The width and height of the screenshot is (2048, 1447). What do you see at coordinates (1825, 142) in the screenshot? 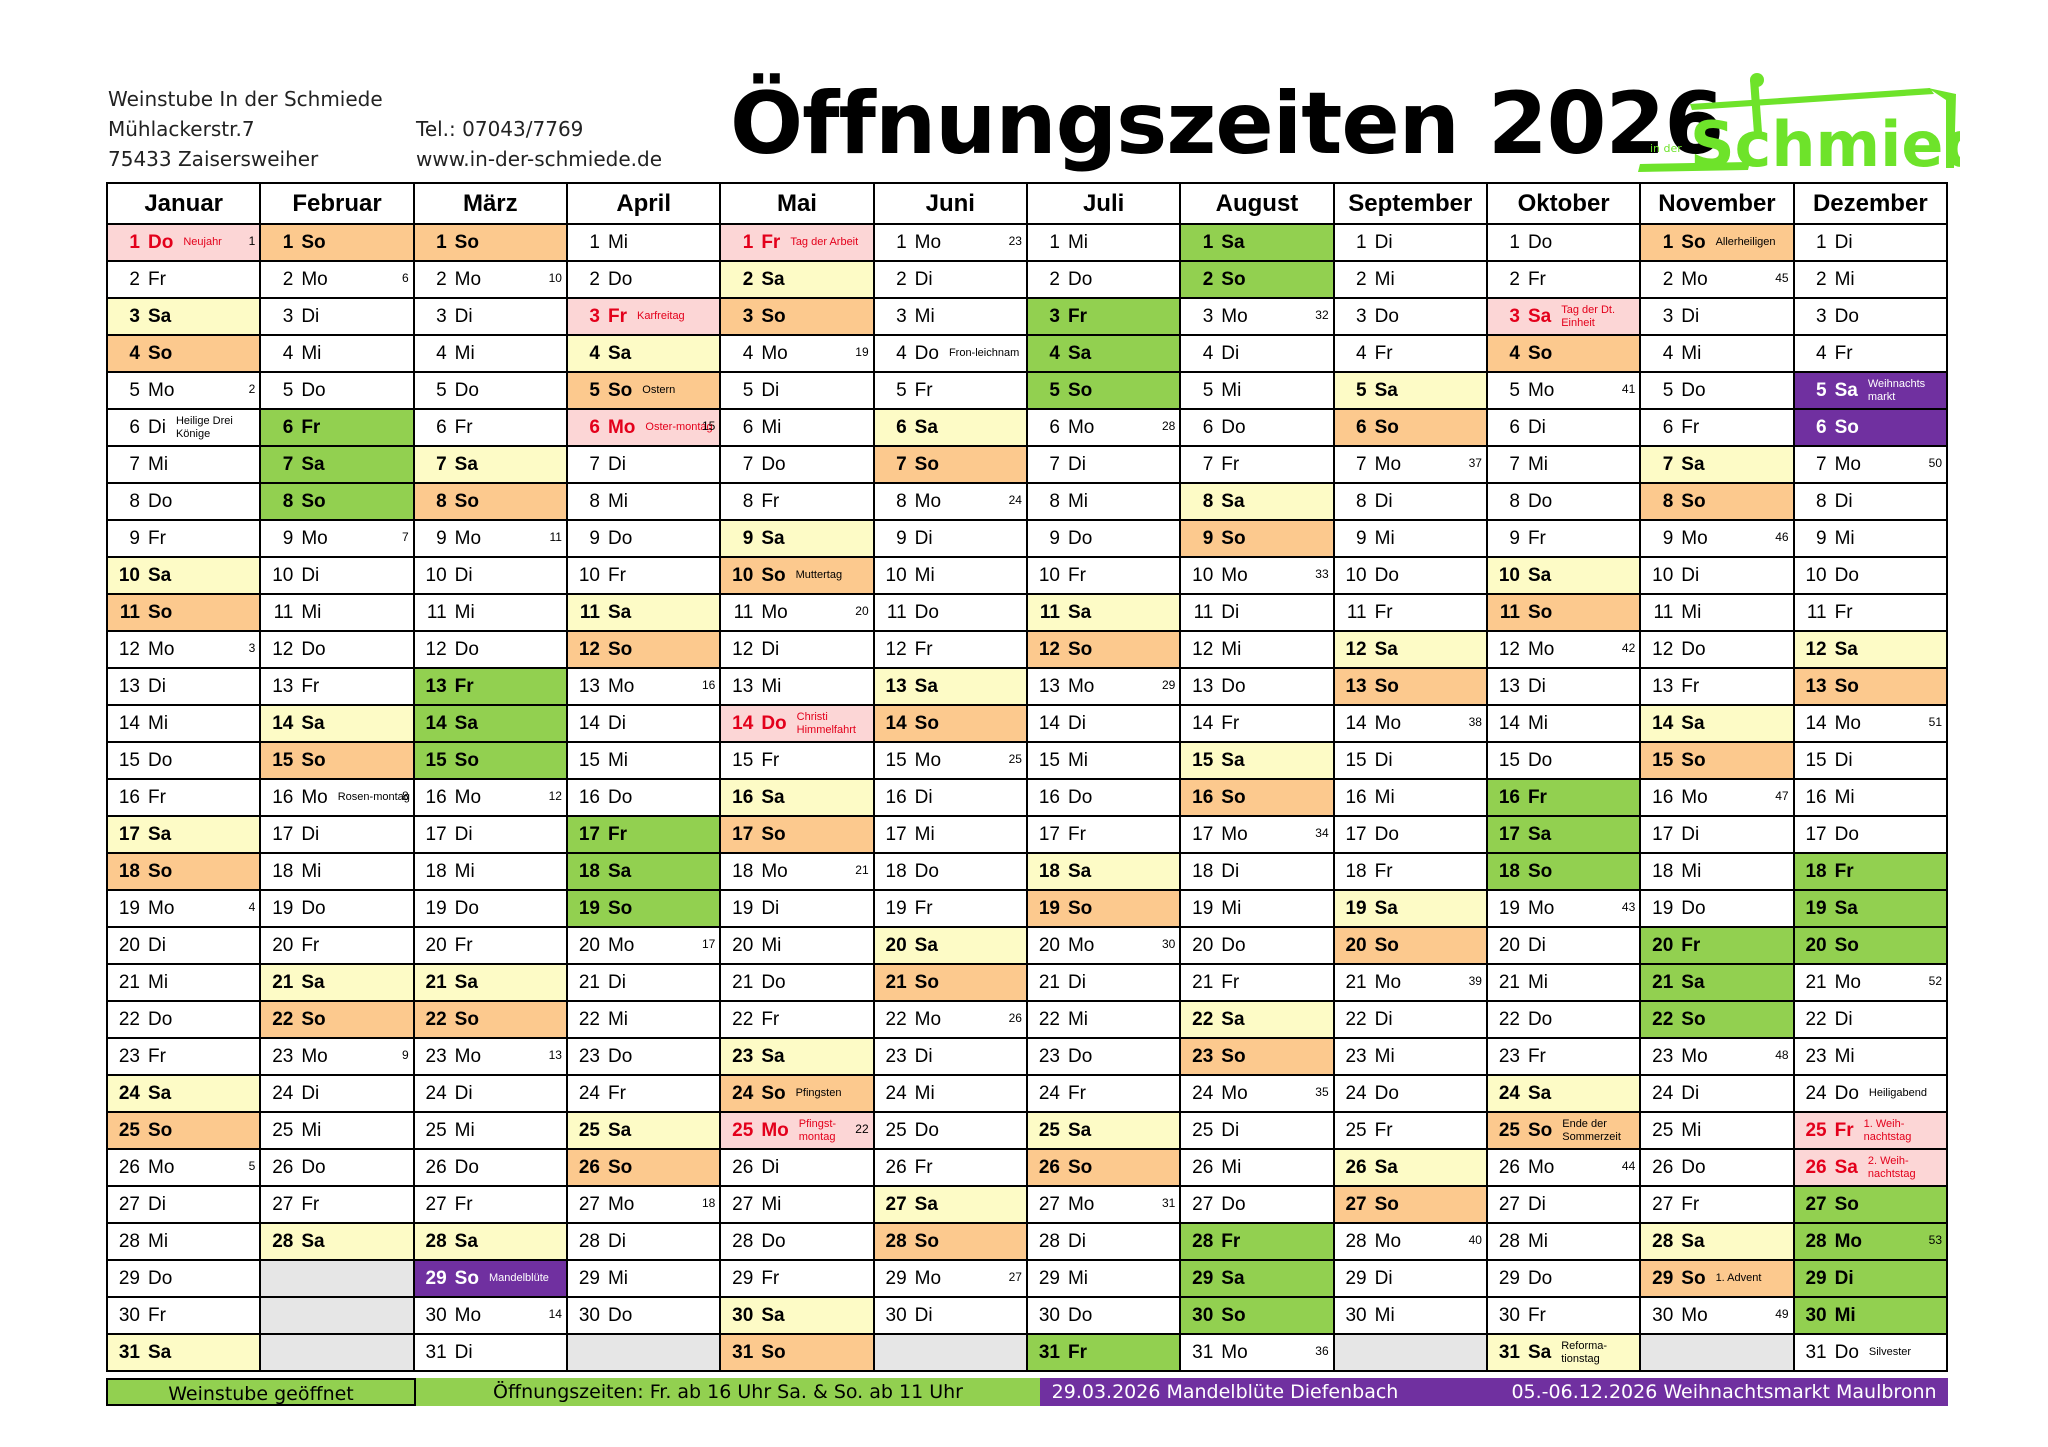
I see `logo-text: Schmiede` at bounding box center [1825, 142].